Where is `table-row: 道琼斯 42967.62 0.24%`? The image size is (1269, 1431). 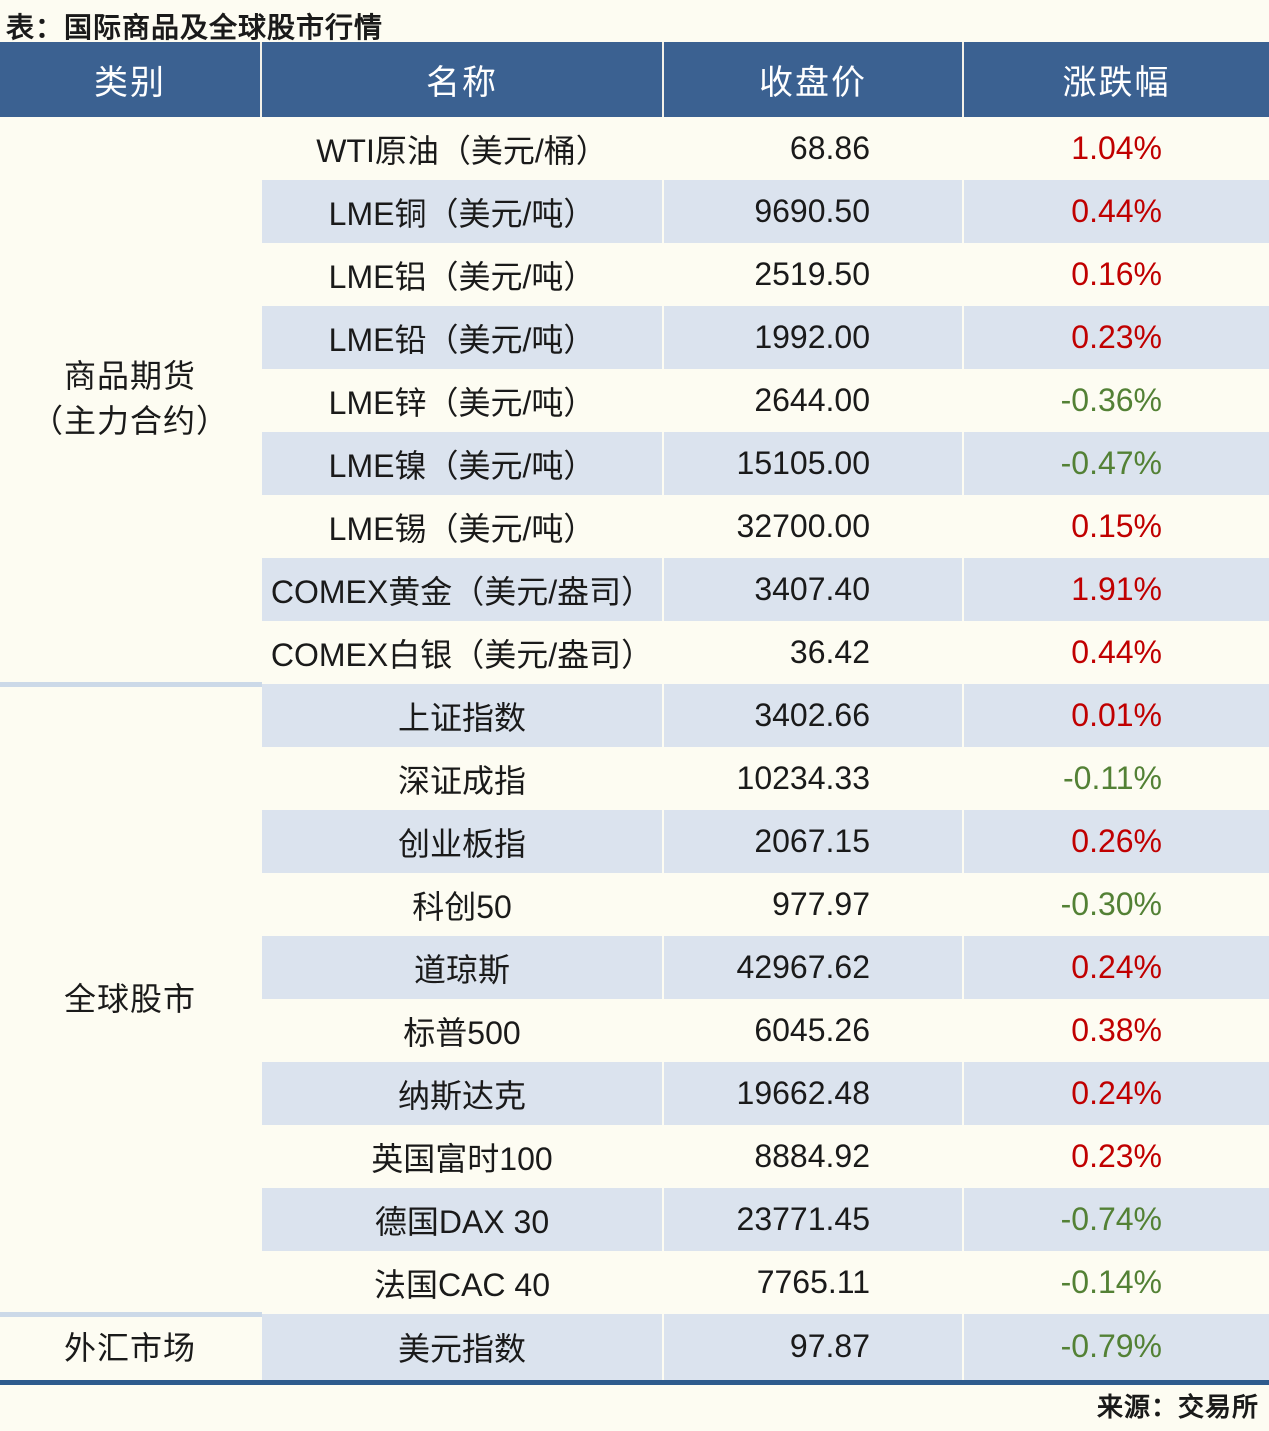
table-row: 道琼斯 42967.62 0.24% is located at coordinates (634, 967).